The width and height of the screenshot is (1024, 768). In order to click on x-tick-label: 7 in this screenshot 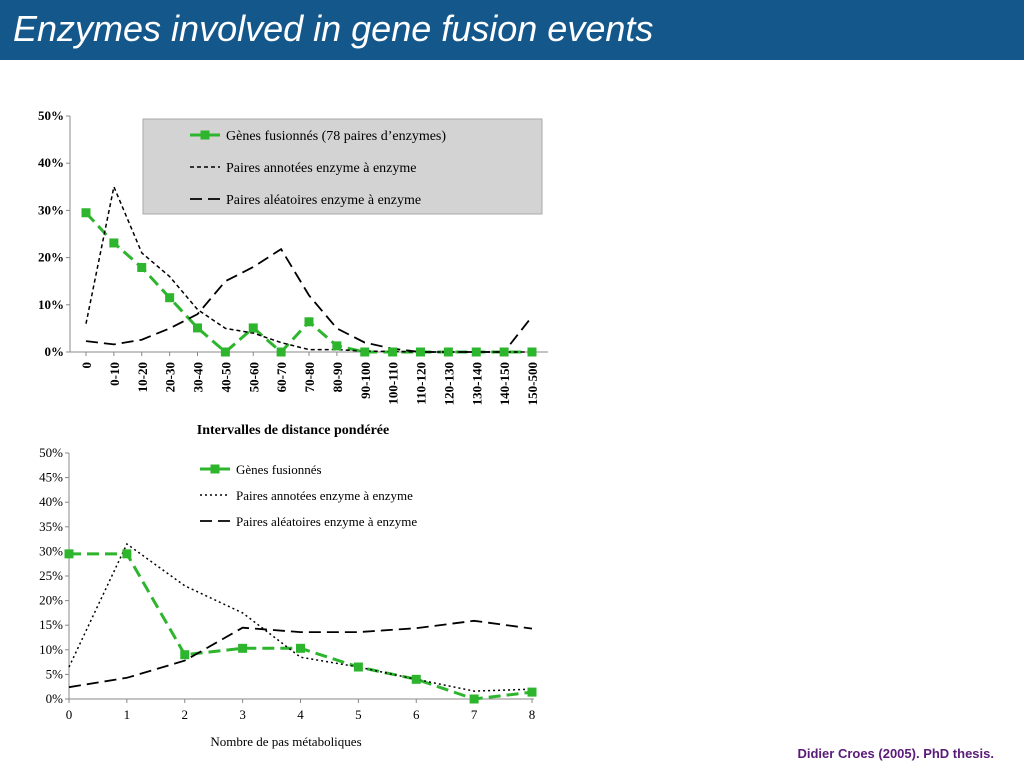, I will do `click(474, 714)`.